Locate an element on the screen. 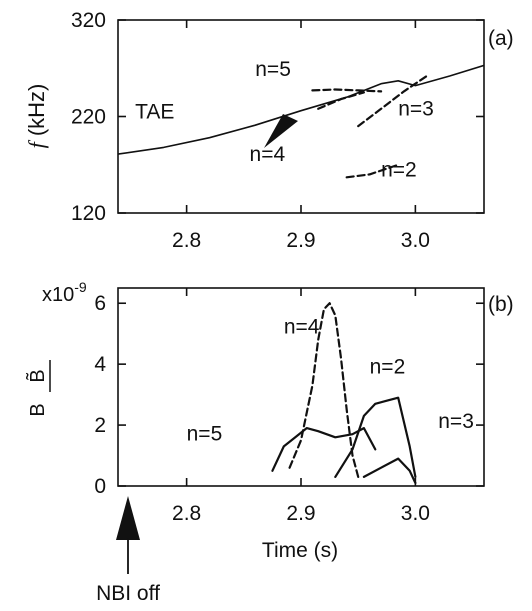 This screenshot has width=532, height=611. panel-b-xtick-label: 3.0 is located at coordinates (415, 513).